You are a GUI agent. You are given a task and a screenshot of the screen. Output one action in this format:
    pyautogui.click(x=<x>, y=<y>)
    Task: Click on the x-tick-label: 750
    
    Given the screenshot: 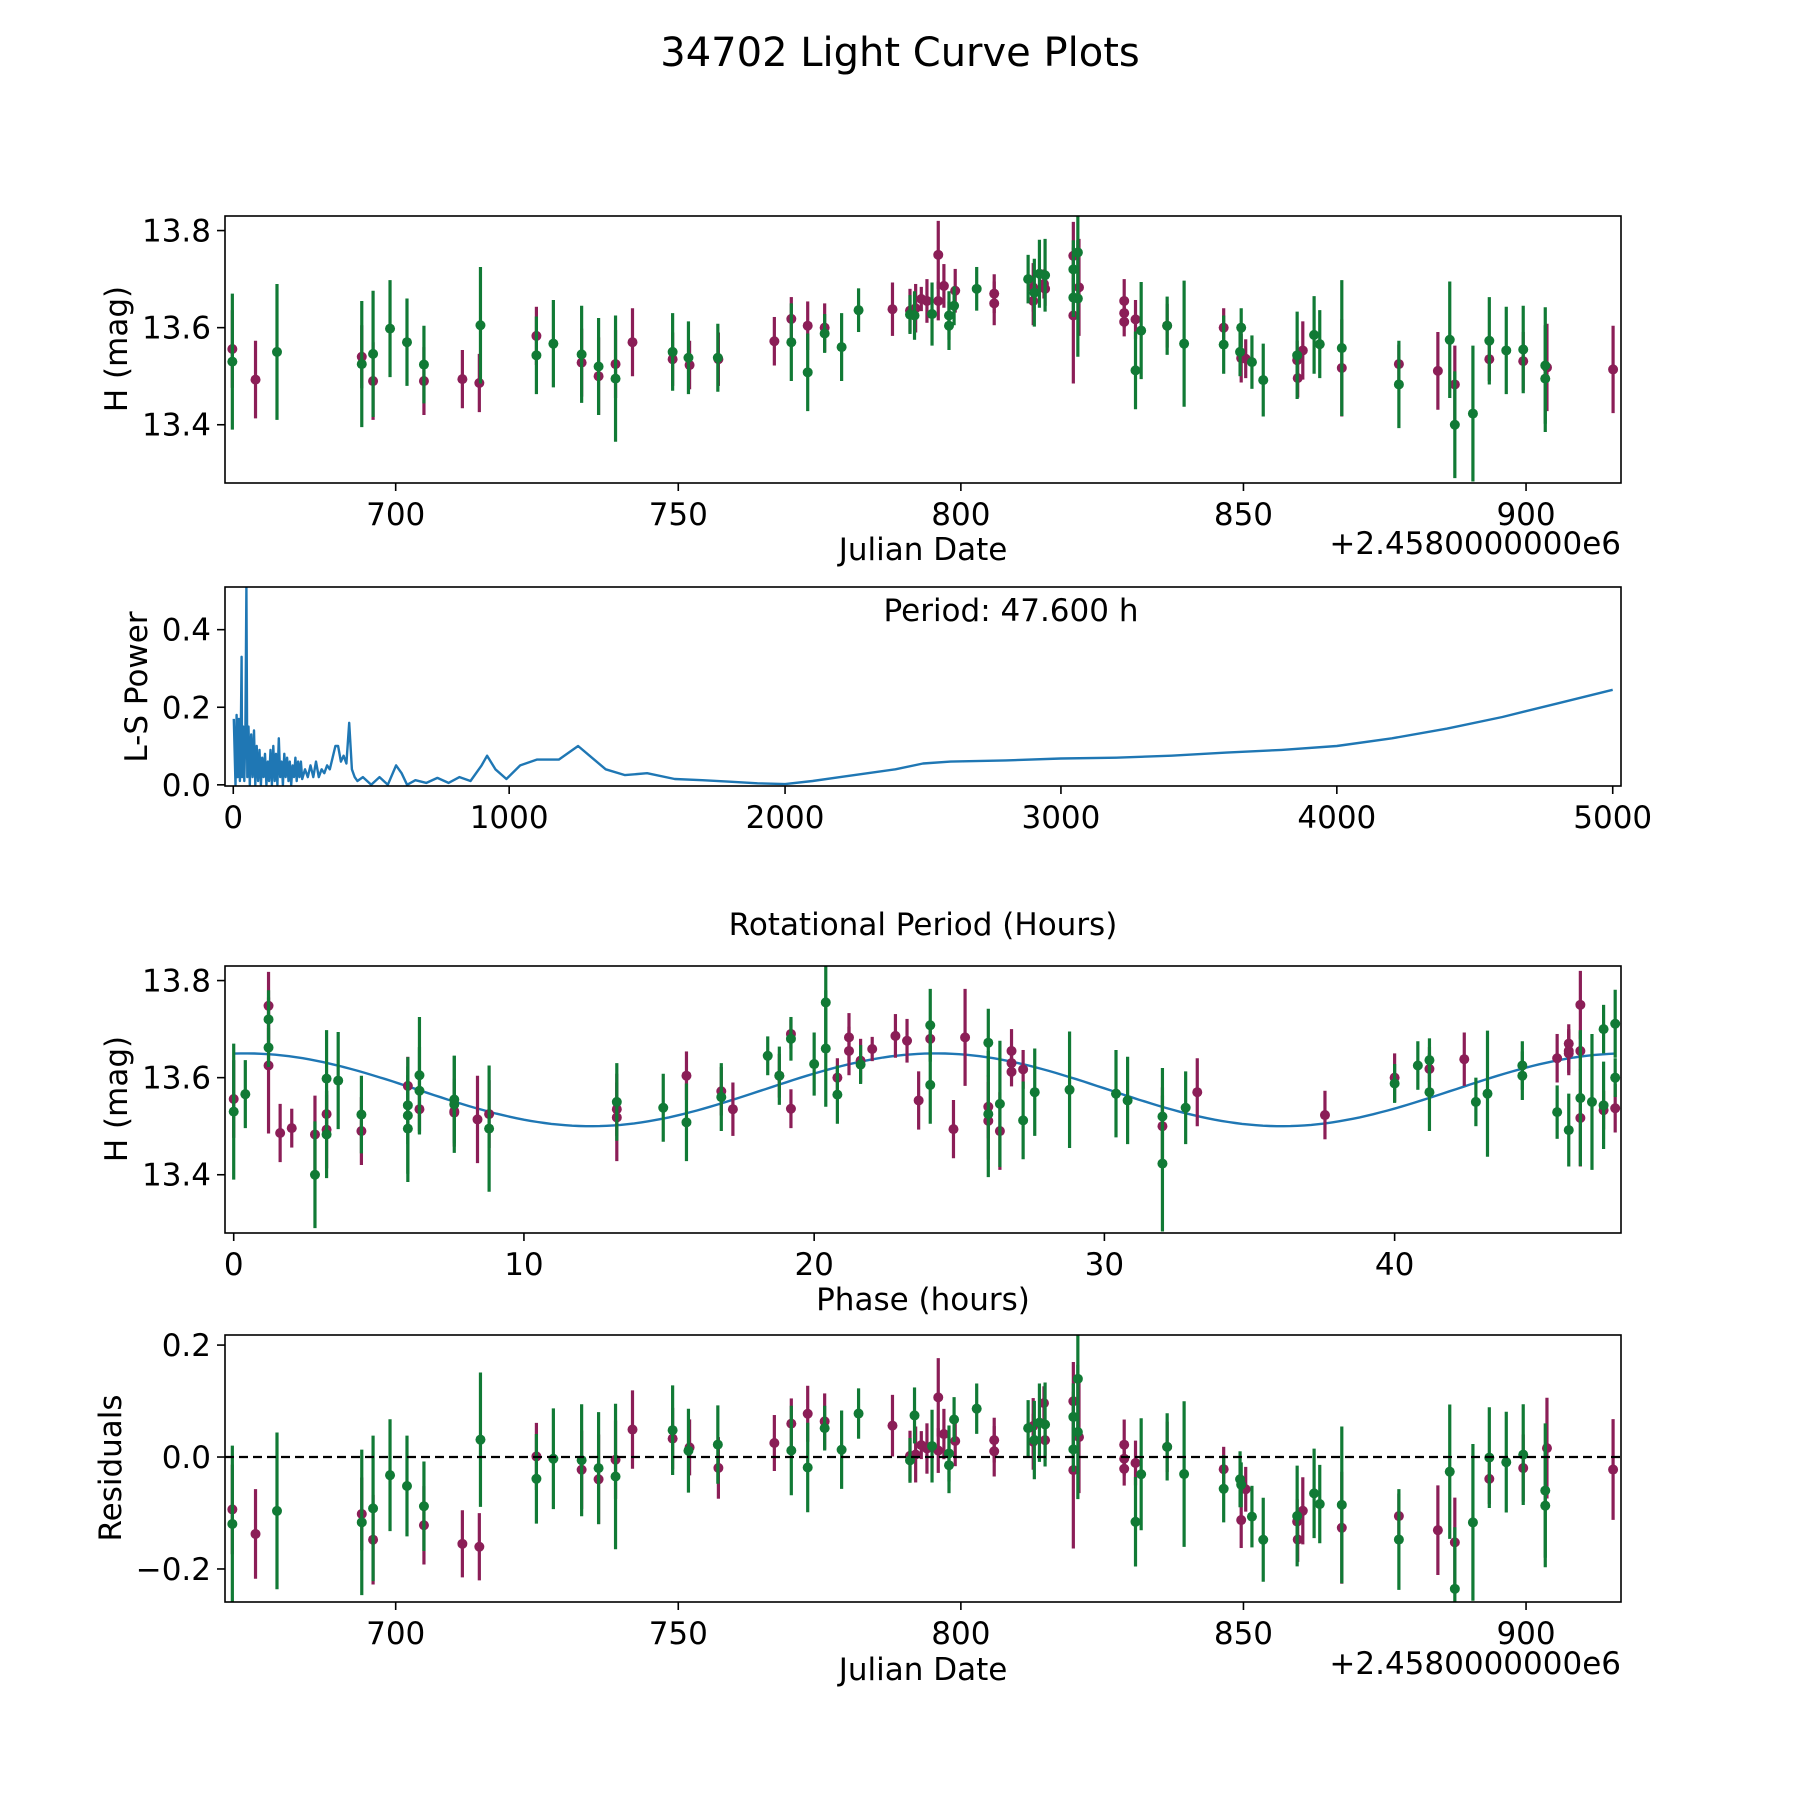 What is the action you would take?
    pyautogui.click(x=678, y=1634)
    